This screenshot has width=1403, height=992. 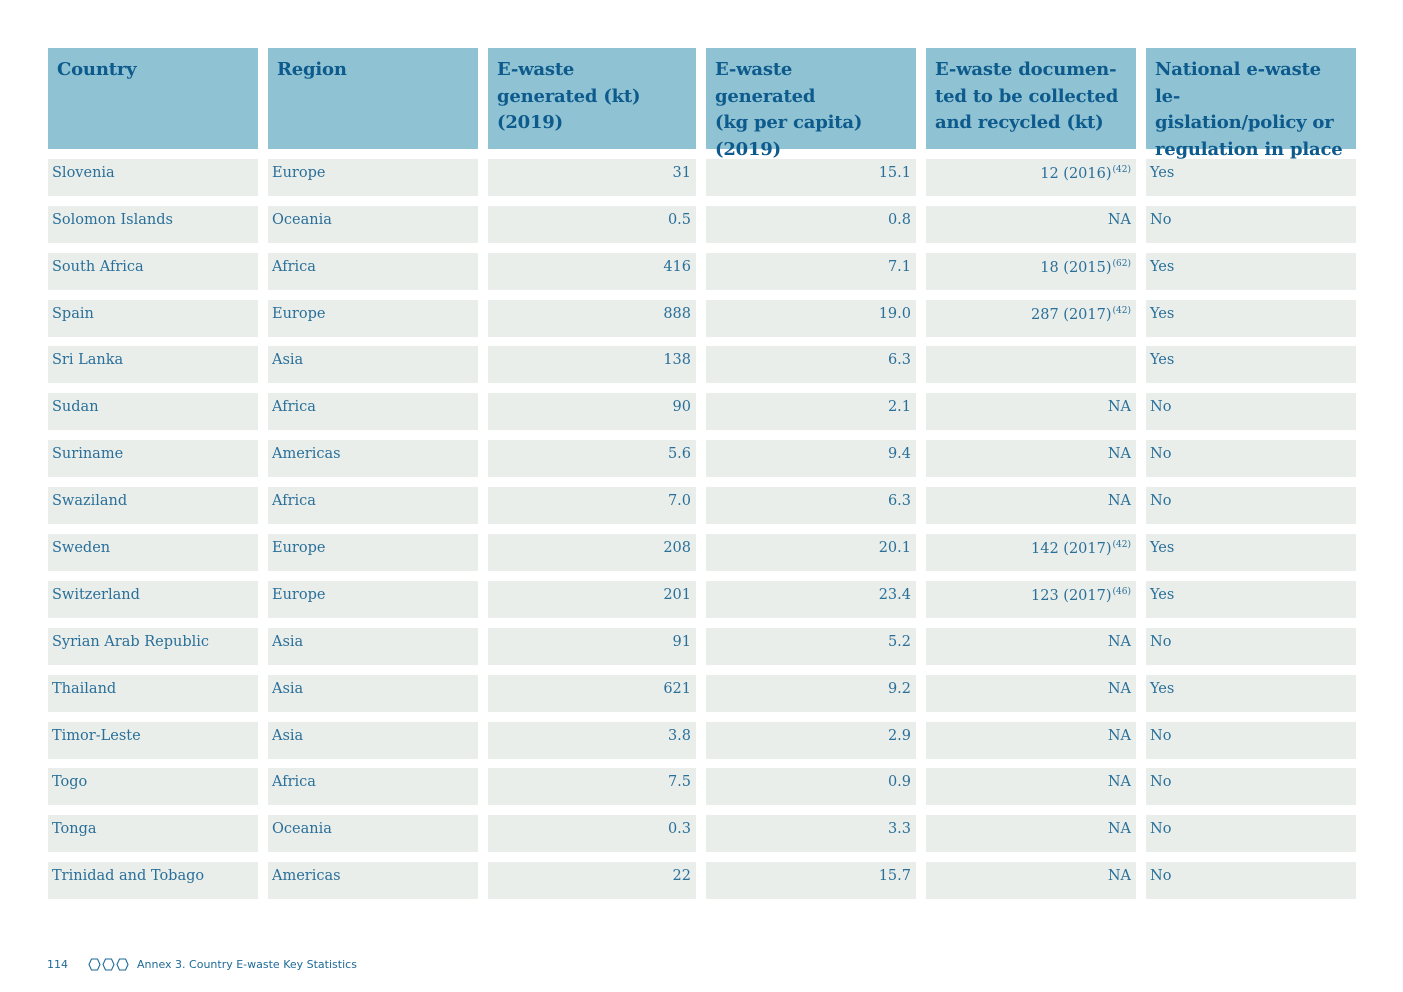 I want to click on country-cell: Syrian Arab Republic, so click(x=153, y=646).